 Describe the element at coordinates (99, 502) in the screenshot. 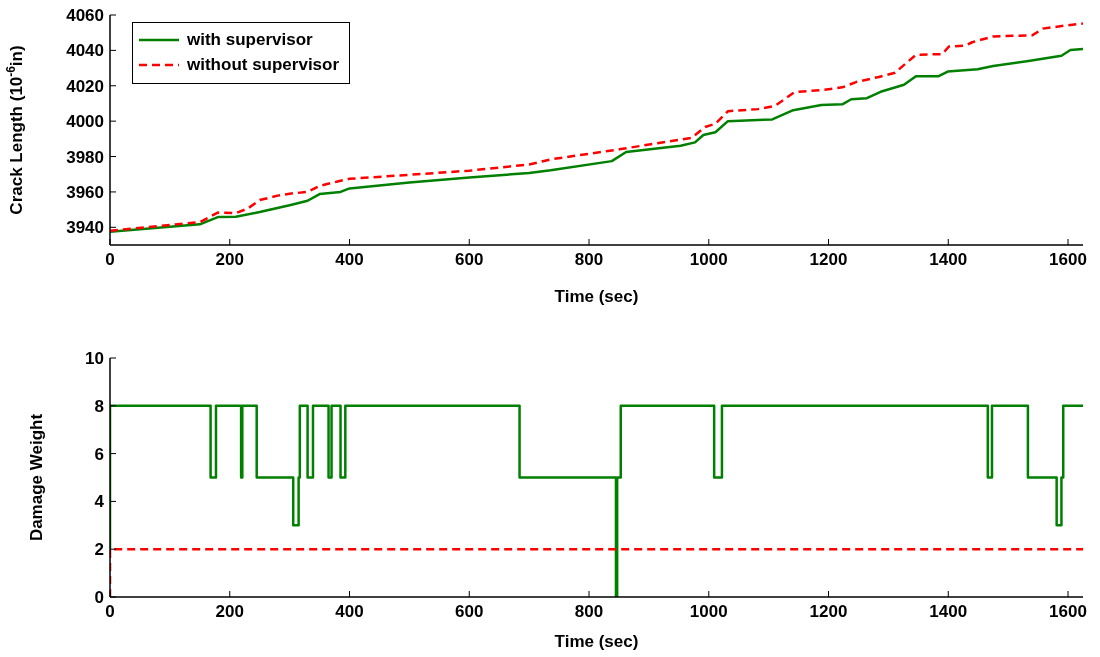

I see `y-tick-label: 4` at that location.